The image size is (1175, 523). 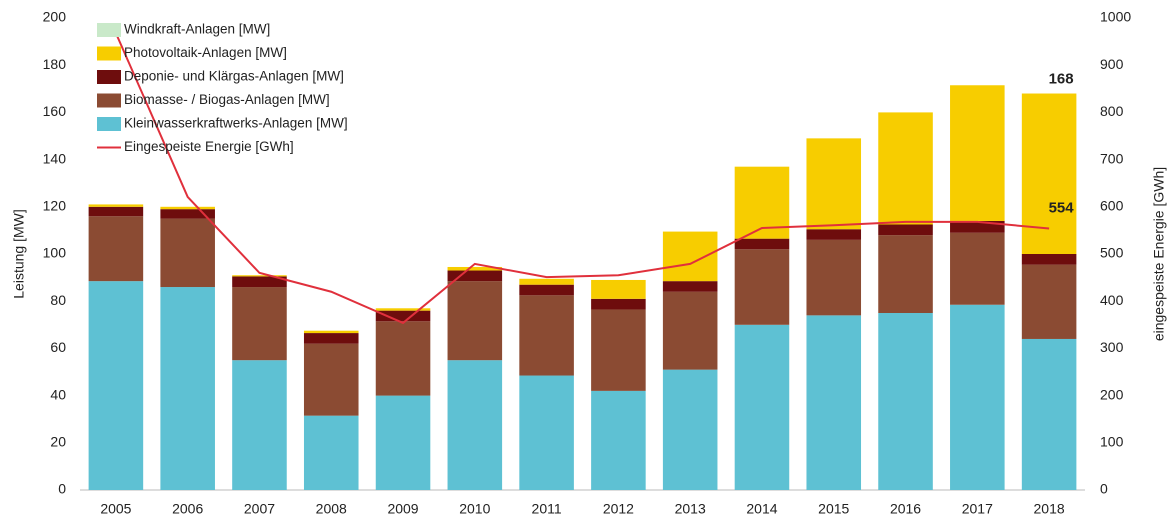 What do you see at coordinates (1112, 300) in the screenshot?
I see `y2-tick-label: 400` at bounding box center [1112, 300].